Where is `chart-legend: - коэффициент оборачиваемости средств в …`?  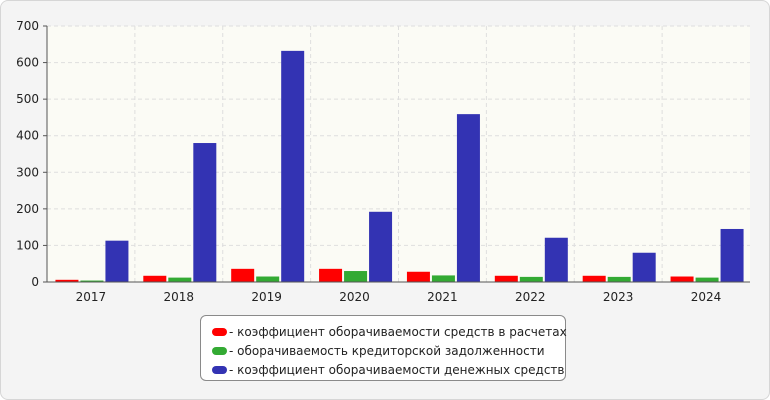 chart-legend: - коэффициент оборачиваемости средств в … is located at coordinates (383, 348).